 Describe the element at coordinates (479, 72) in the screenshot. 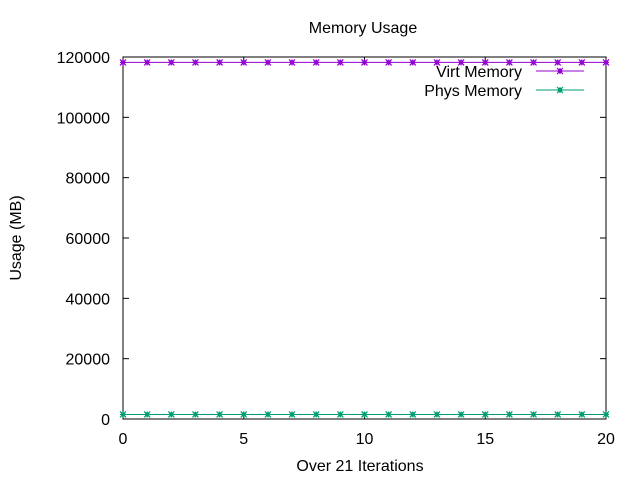

I see `legend-label: Virt Memory` at that location.